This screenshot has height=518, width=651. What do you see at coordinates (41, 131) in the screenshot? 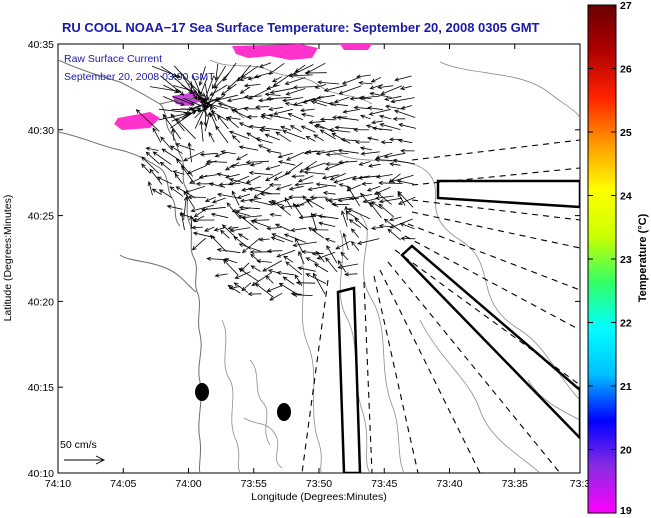
I see `y-tick-label: 40:30` at bounding box center [41, 131].